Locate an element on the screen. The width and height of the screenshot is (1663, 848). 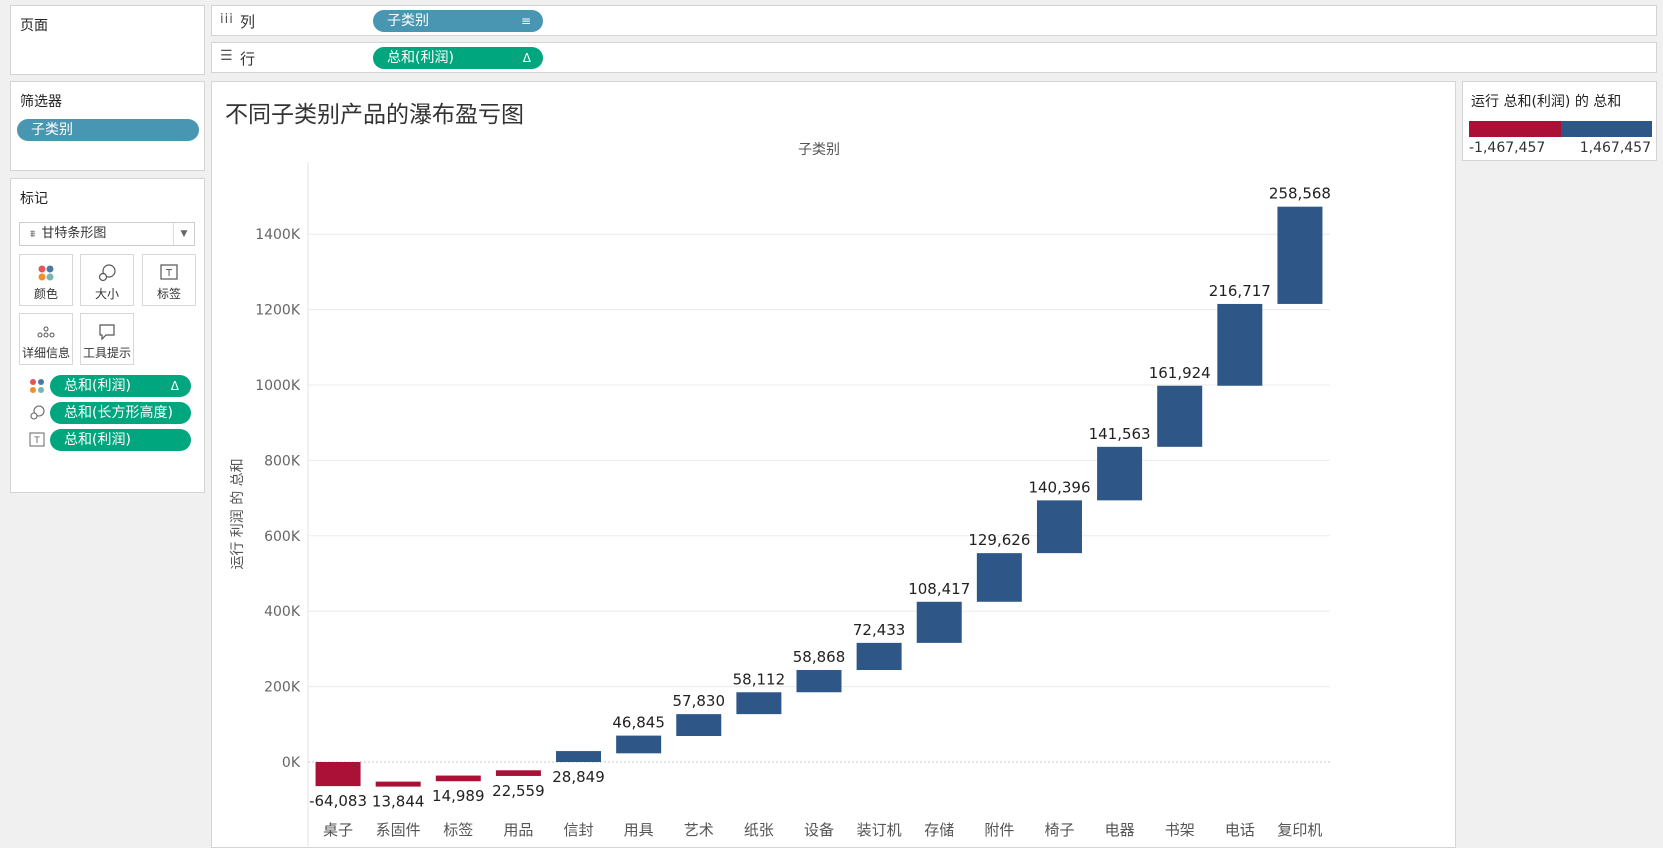
y-axis-title: 运行 利润 的 总和 is located at coordinates (238, 513).